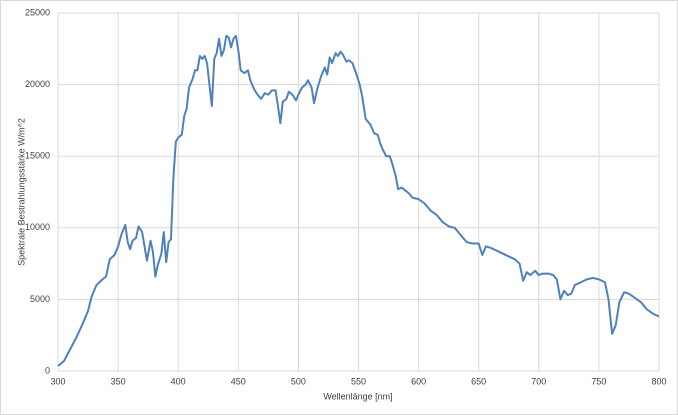 This screenshot has height=415, width=678. I want to click on x-tick-label: 550, so click(358, 381).